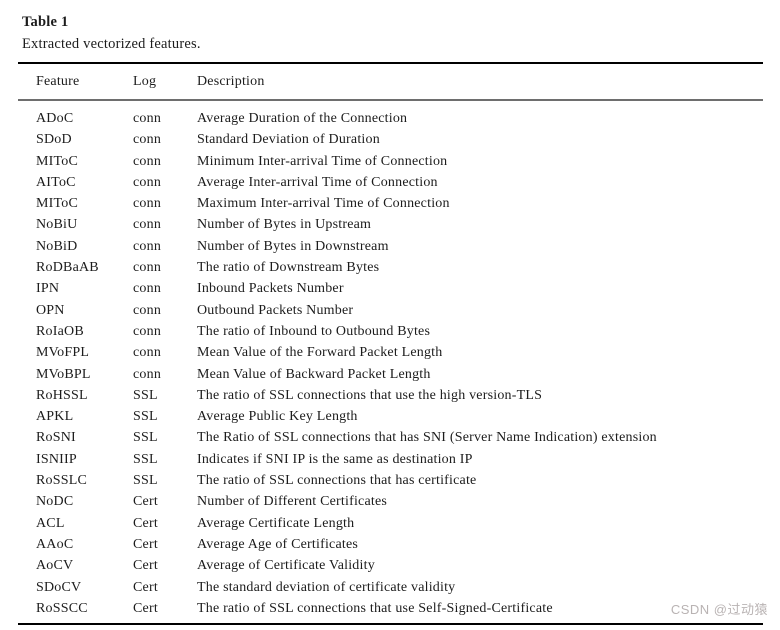 This screenshot has width=780, height=630. I want to click on column-header-description: Description, so click(231, 81).